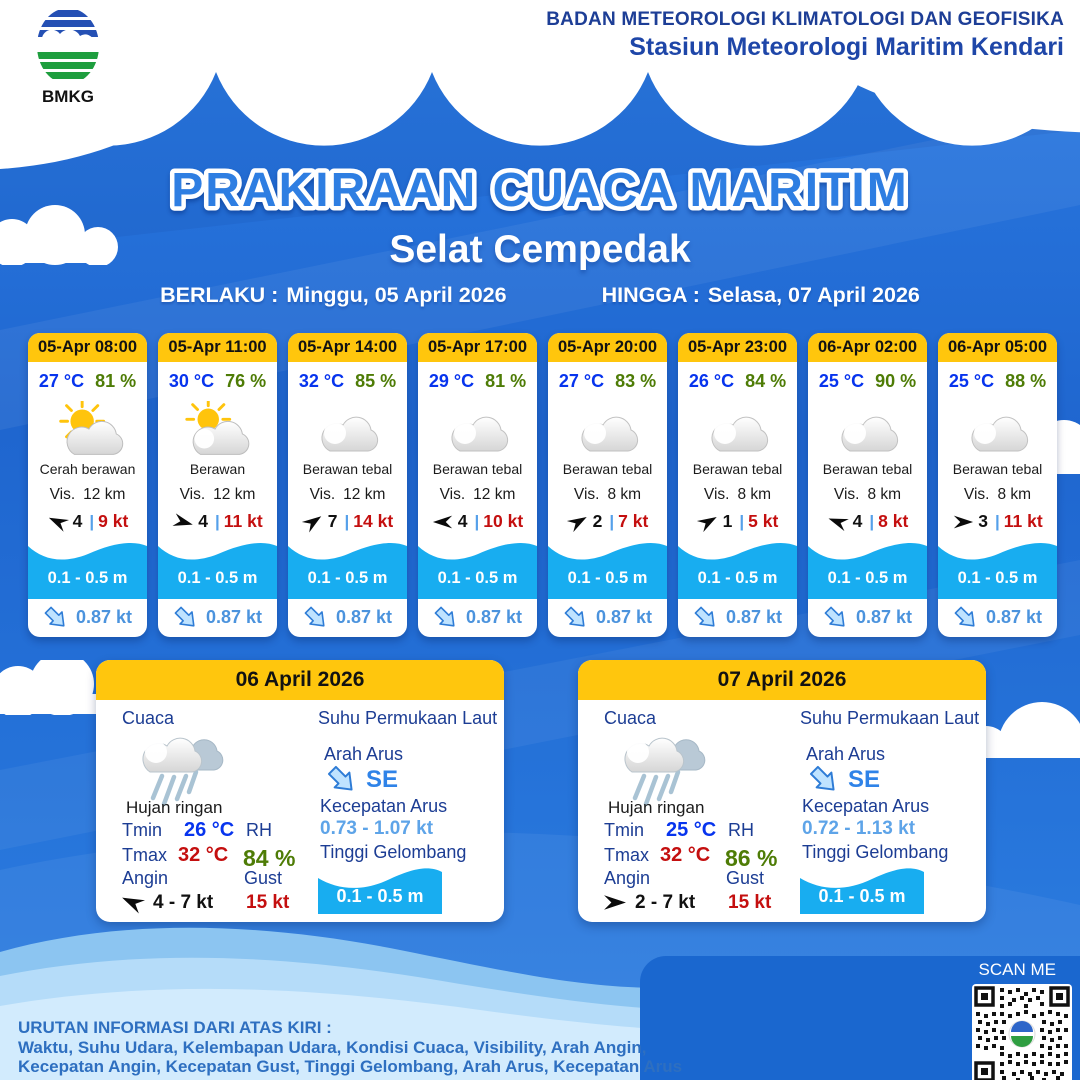 Image resolution: width=1080 pixels, height=1080 pixels. Describe the element at coordinates (1026, 381) in the screenshot. I see `relative-humidity: 88 %` at that location.